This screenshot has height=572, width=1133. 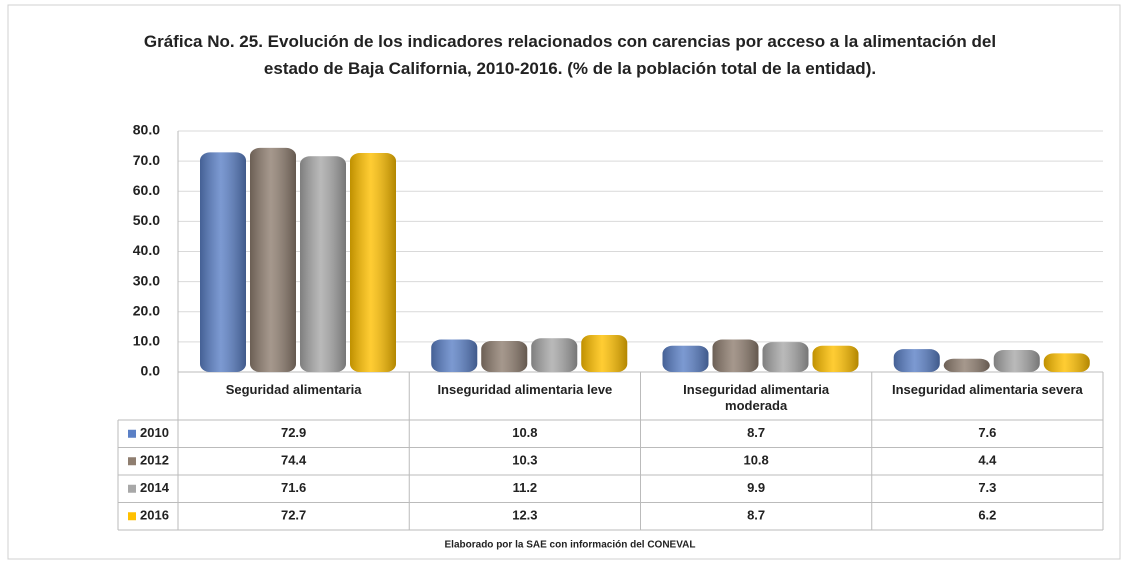 I want to click on y-tick-label: 20.0, so click(x=146, y=310).